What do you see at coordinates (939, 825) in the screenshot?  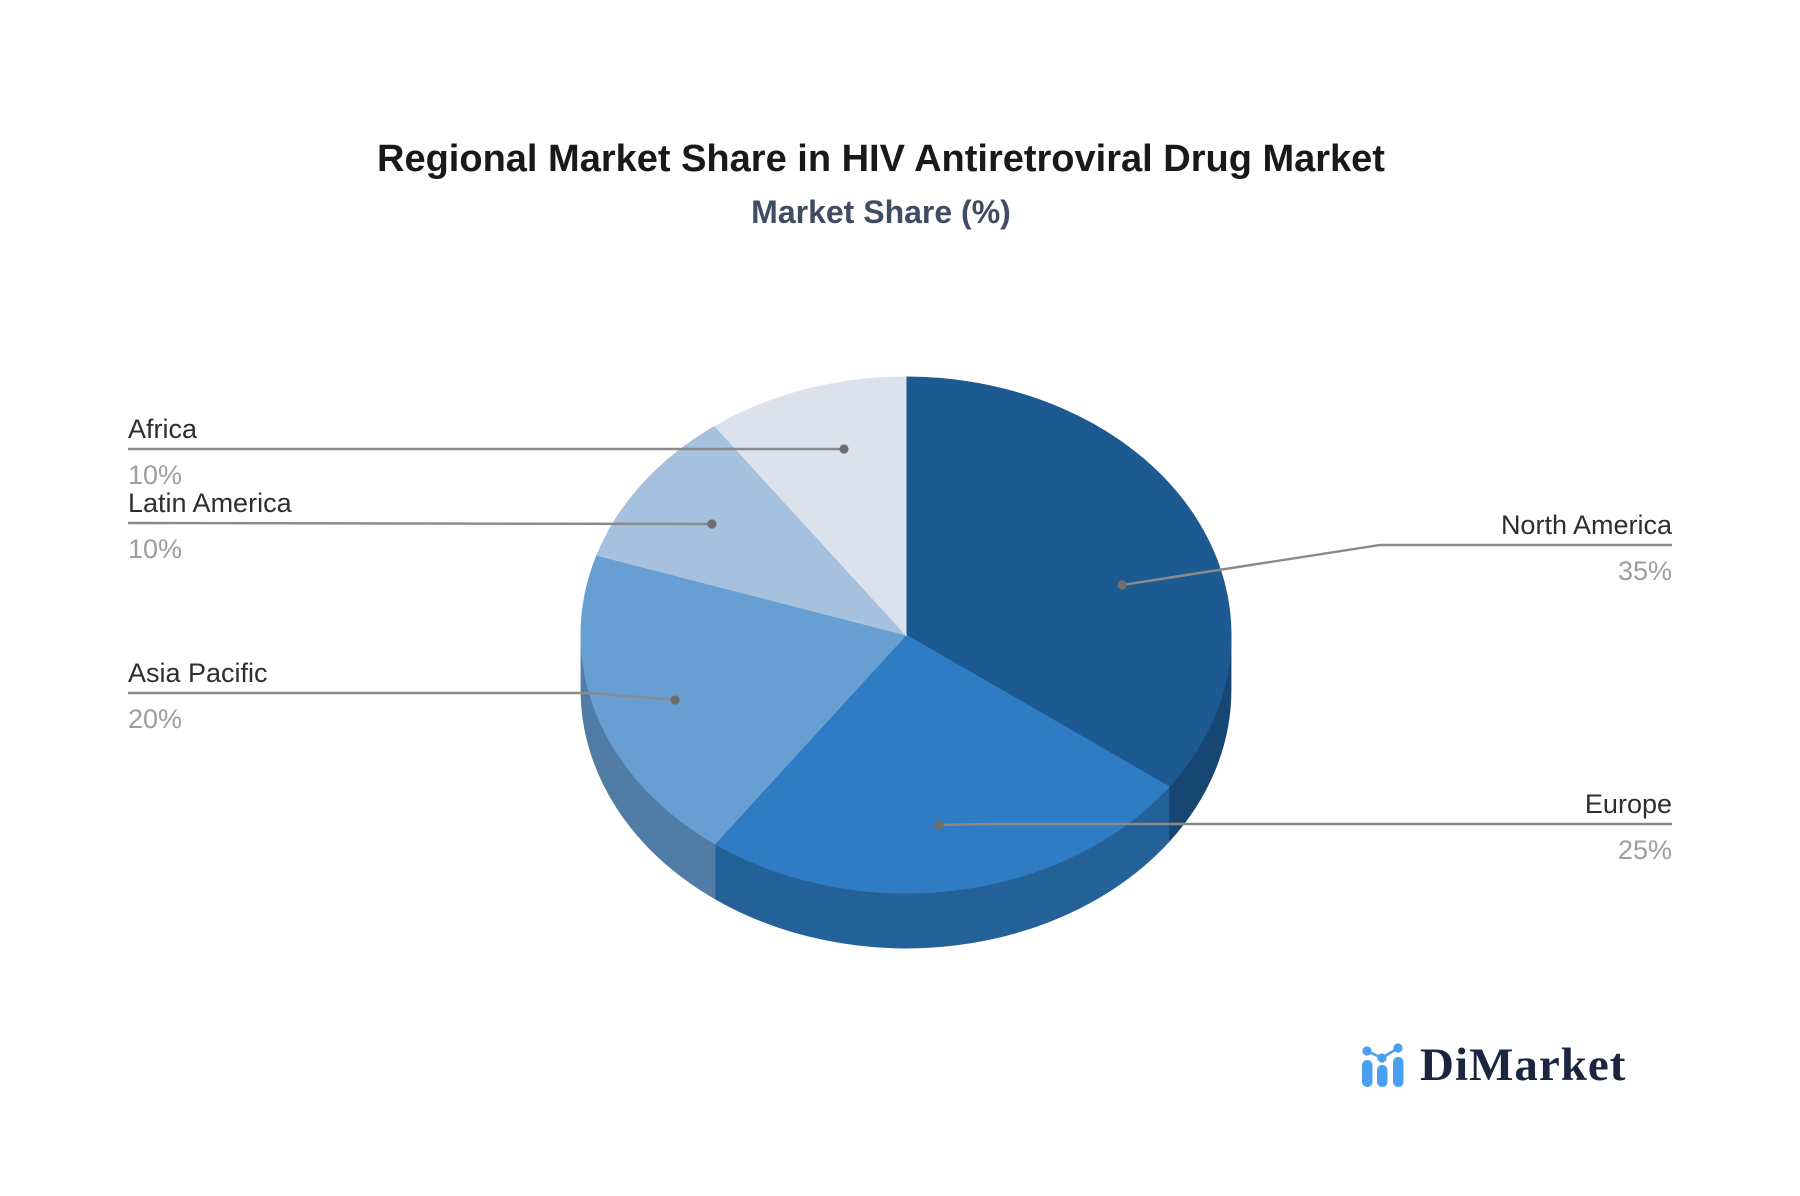 I see `connector-dot-europe` at bounding box center [939, 825].